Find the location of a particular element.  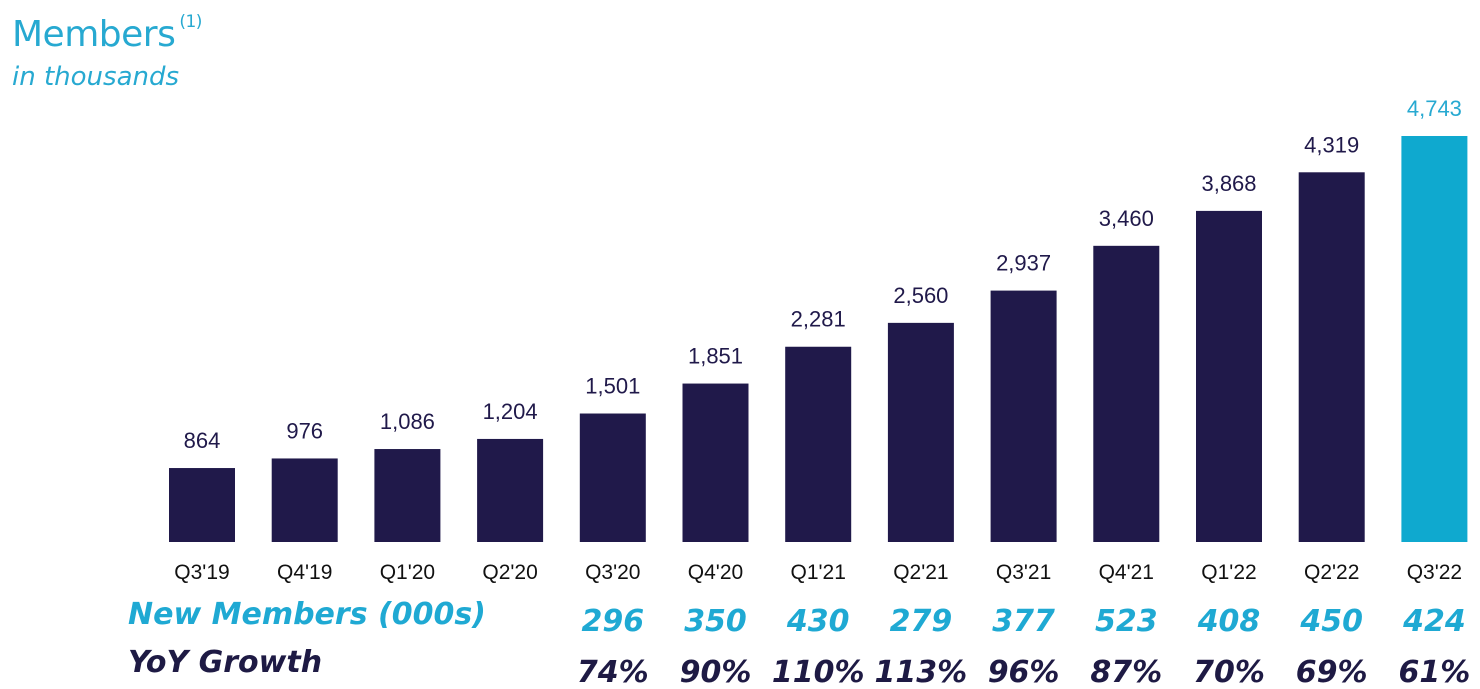

yoy-growth-value: 90% is located at coordinates (716, 672).